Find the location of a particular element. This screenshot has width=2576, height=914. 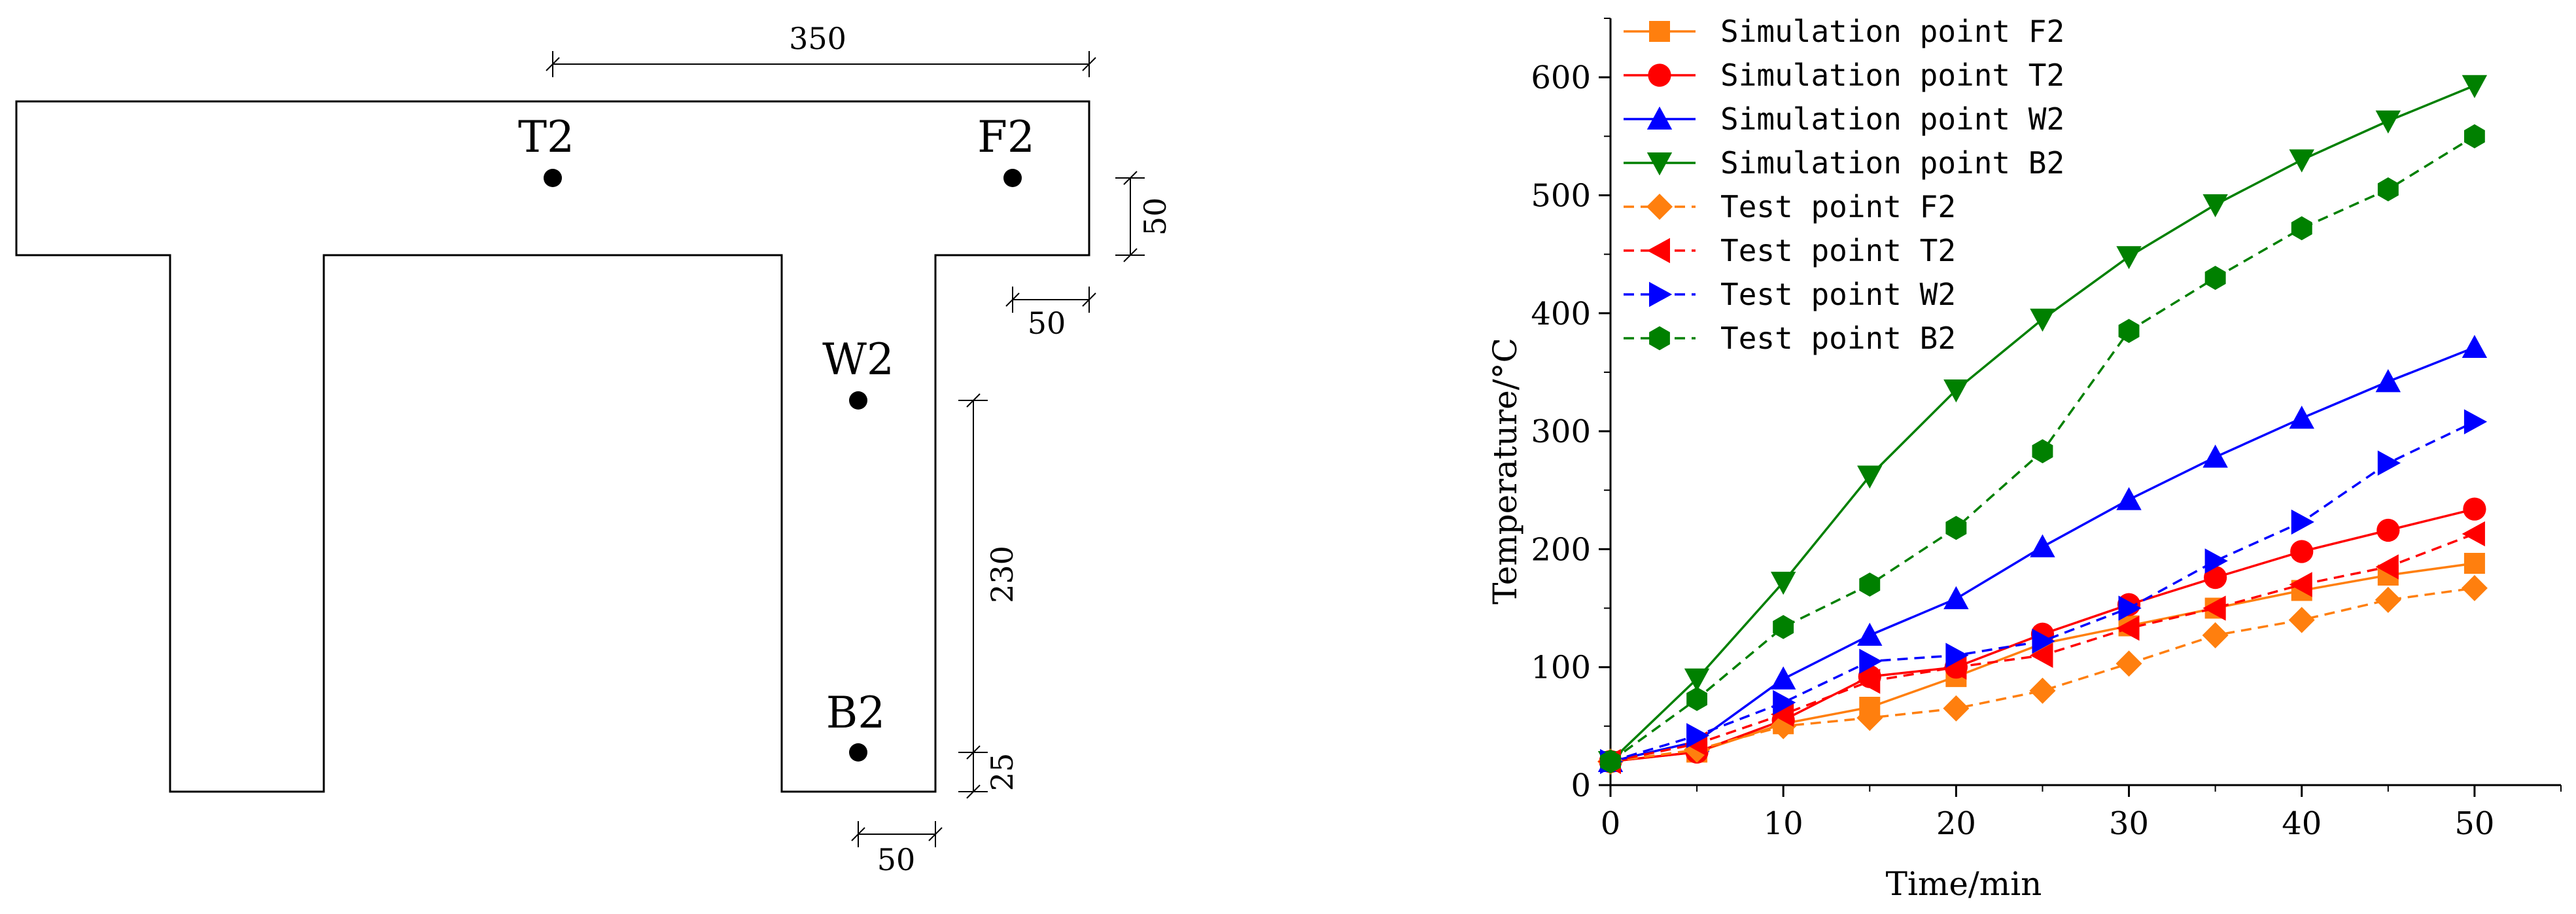

y-tick-label: 300 is located at coordinates (1561, 431).